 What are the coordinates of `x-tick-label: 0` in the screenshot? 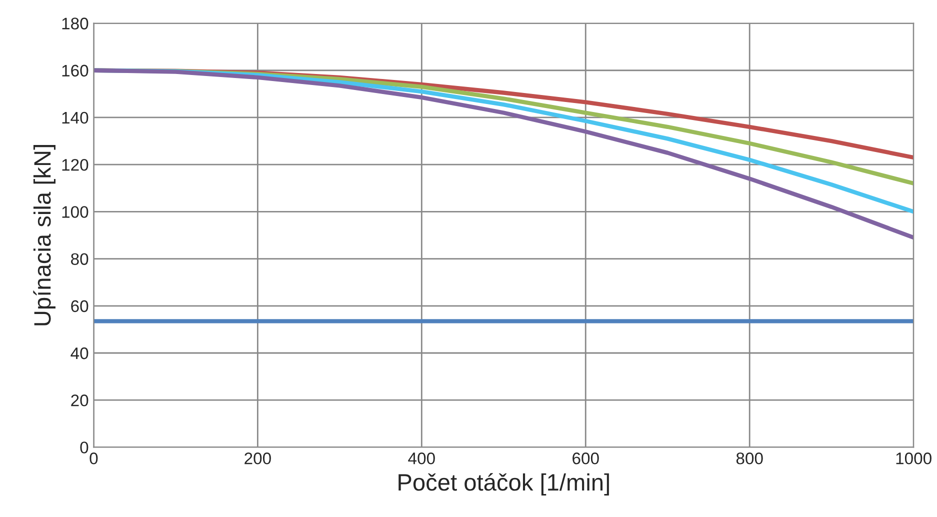 It's located at (94, 458).